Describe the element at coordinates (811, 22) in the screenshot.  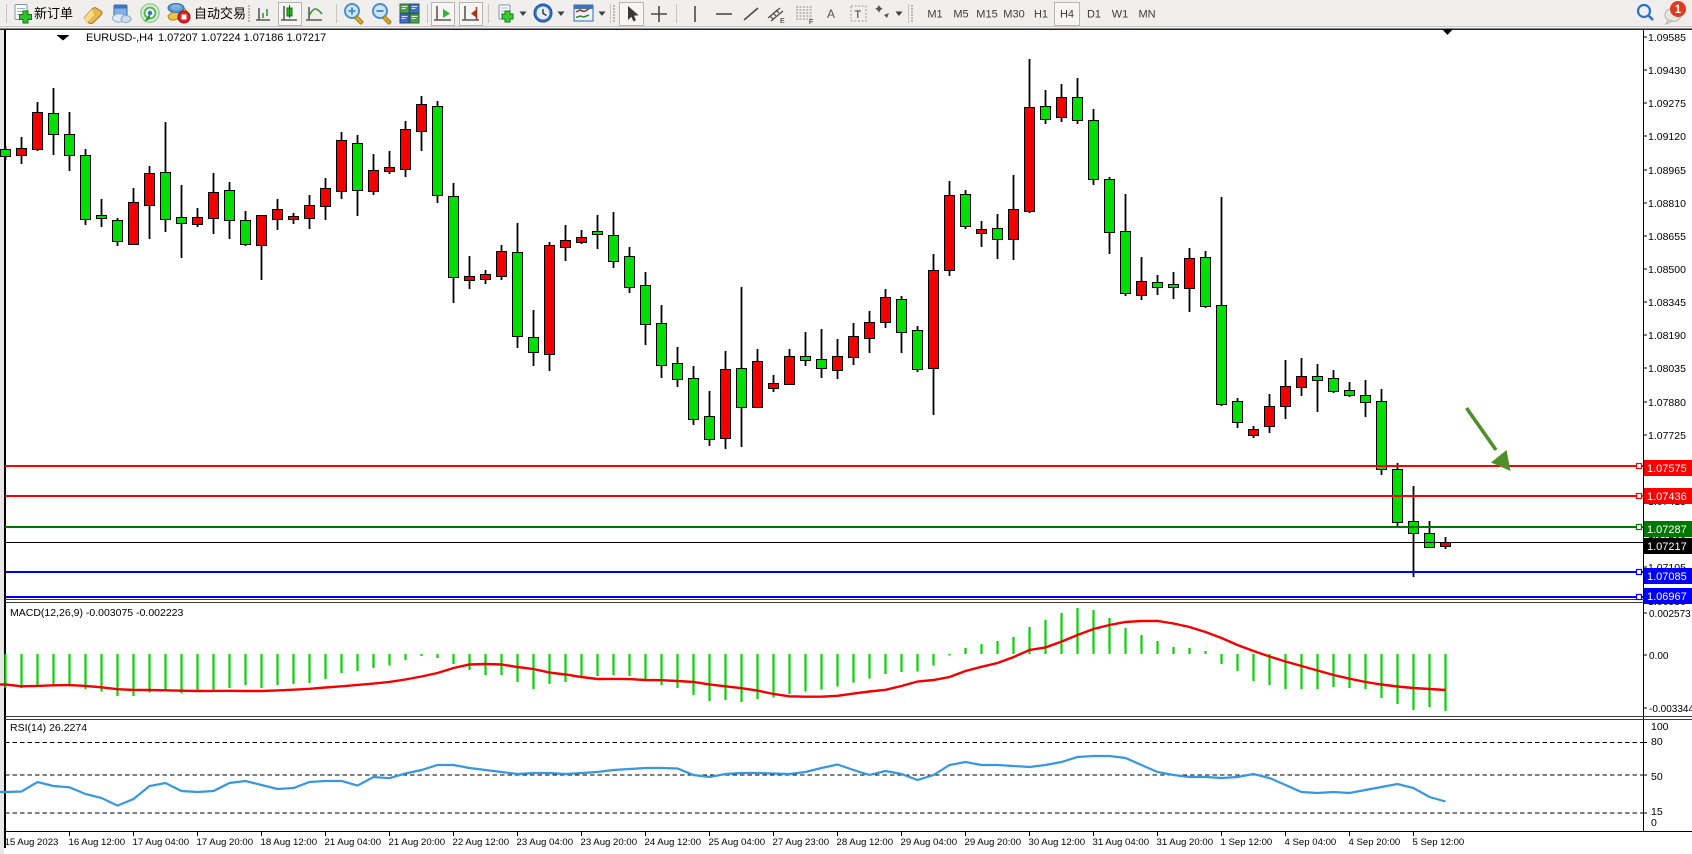
I see `svg-text: F` at that location.